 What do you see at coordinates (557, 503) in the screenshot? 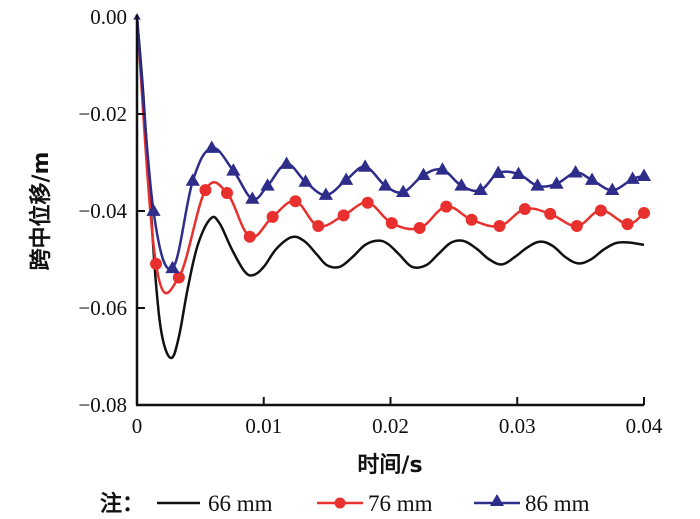
I see `legend-label-86mm: 86 mm` at bounding box center [557, 503].